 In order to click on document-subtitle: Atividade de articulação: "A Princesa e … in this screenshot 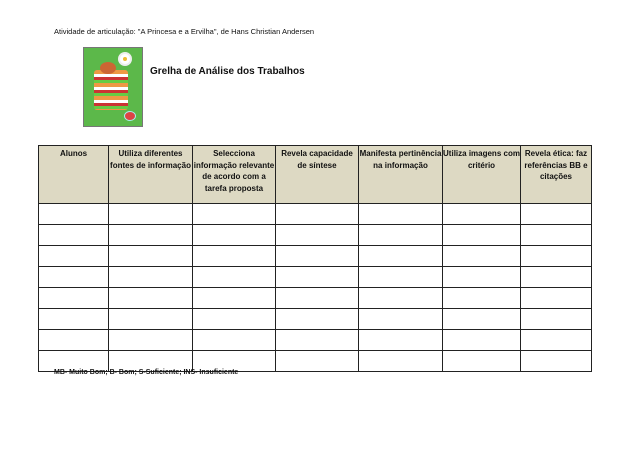, I will do `click(184, 31)`.